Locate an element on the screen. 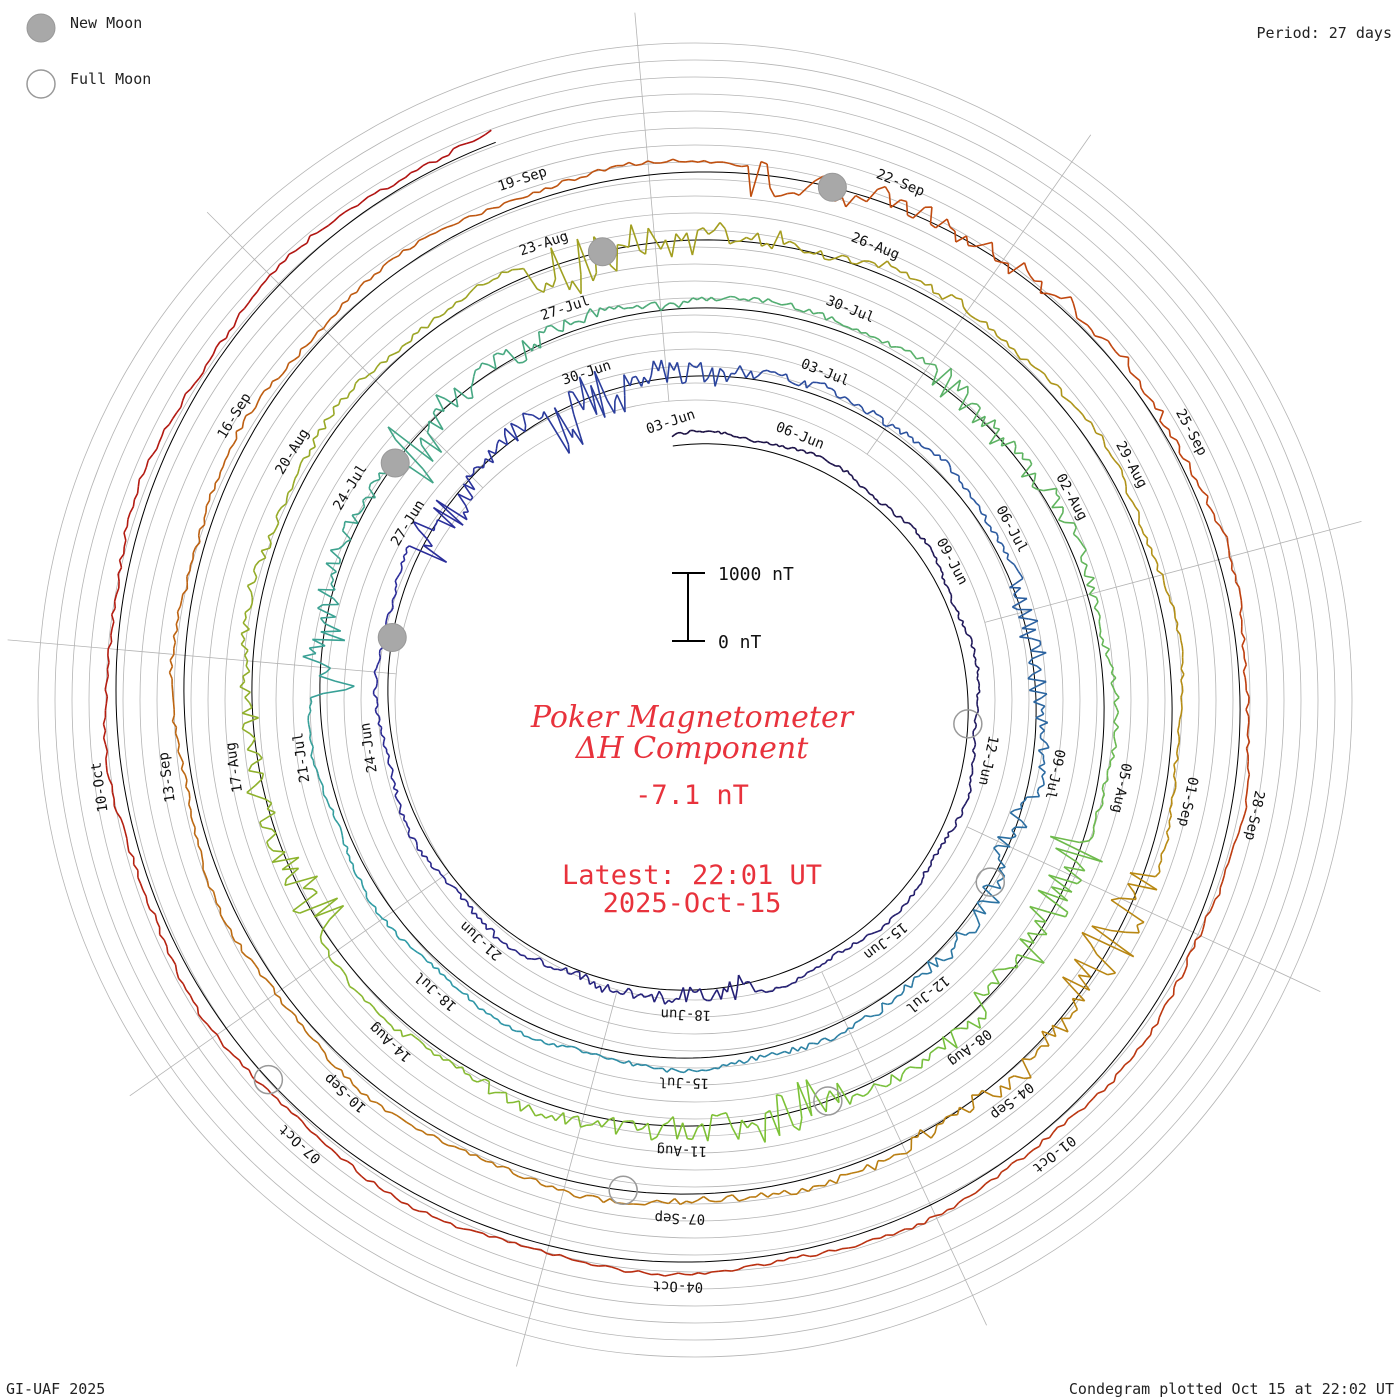 The height and width of the screenshot is (1400, 1400). date-label: 07-Sep is located at coordinates (679, 1217).